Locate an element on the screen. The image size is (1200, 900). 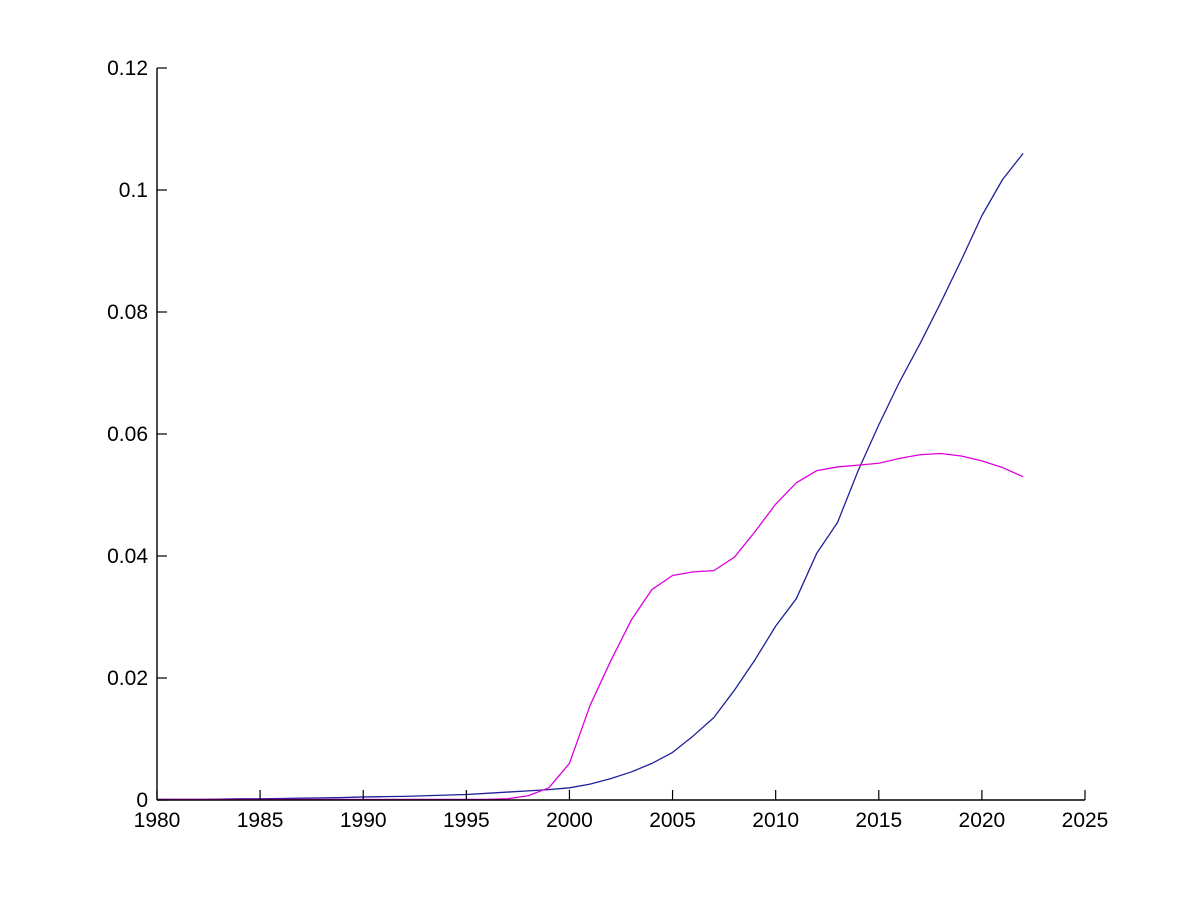
x-tick-label: 1990 is located at coordinates (363, 820).